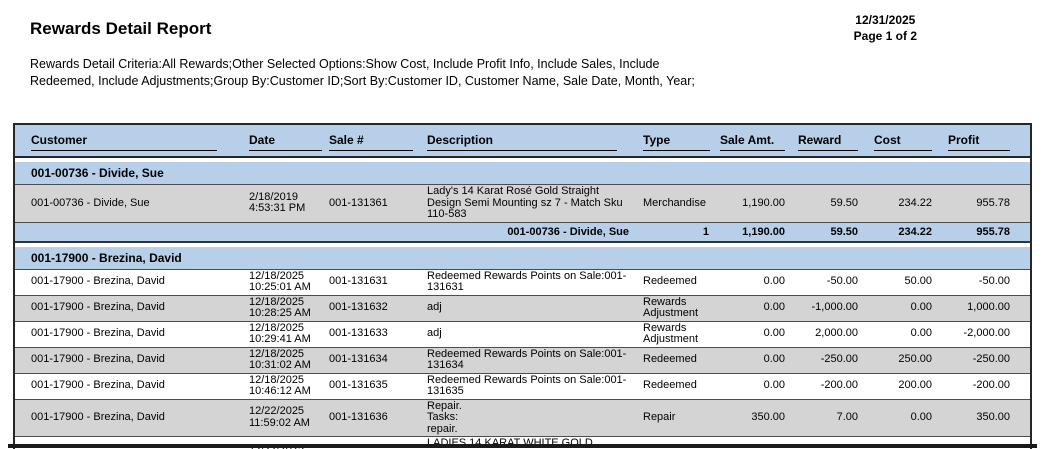 Image resolution: width=1045 pixels, height=449 pixels. What do you see at coordinates (899, 141) in the screenshot?
I see `column-header-cost: Cost` at bounding box center [899, 141].